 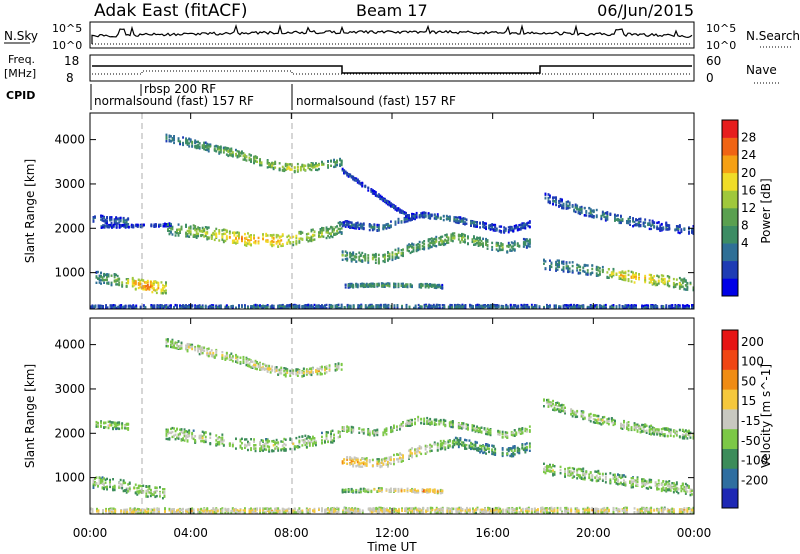 What do you see at coordinates (21, 36) in the screenshot?
I see `nsky-label: N.Sky` at bounding box center [21, 36].